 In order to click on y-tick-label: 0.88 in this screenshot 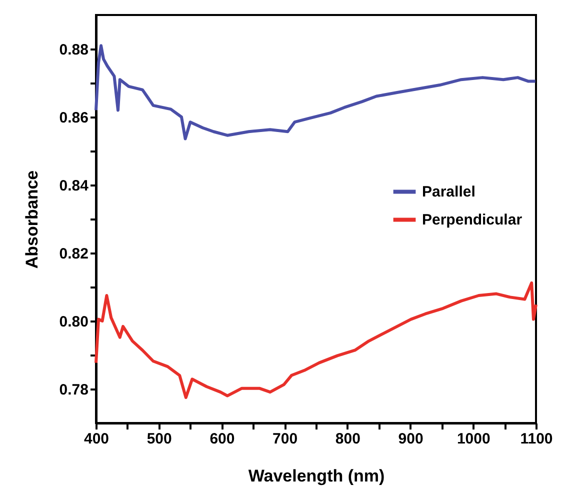, I will do `click(73, 50)`.